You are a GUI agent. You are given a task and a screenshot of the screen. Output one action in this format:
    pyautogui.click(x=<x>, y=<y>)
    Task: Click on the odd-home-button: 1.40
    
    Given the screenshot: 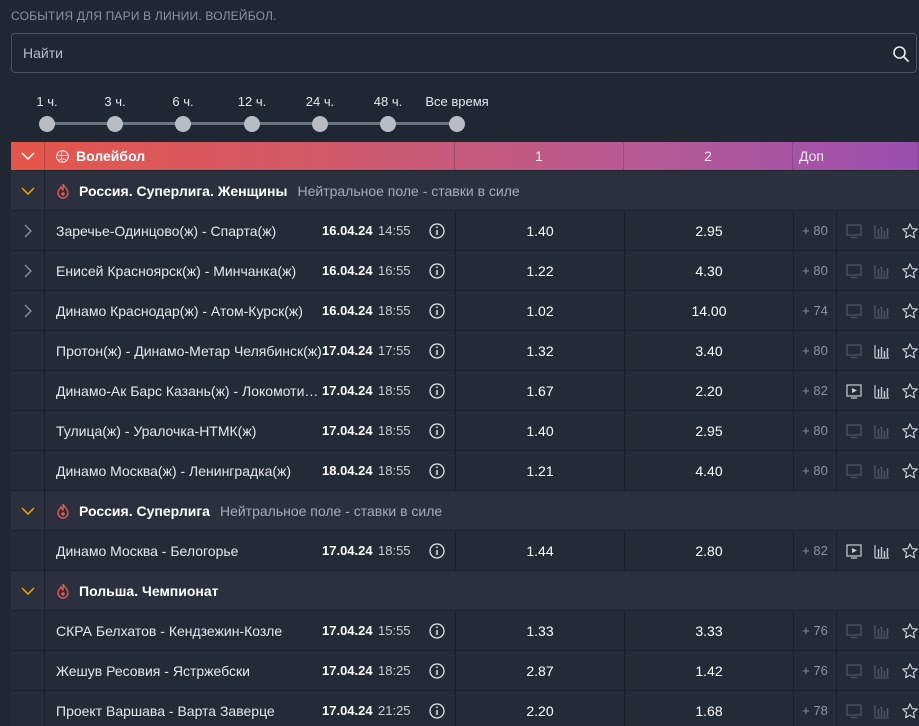 What is the action you would take?
    pyautogui.click(x=539, y=430)
    